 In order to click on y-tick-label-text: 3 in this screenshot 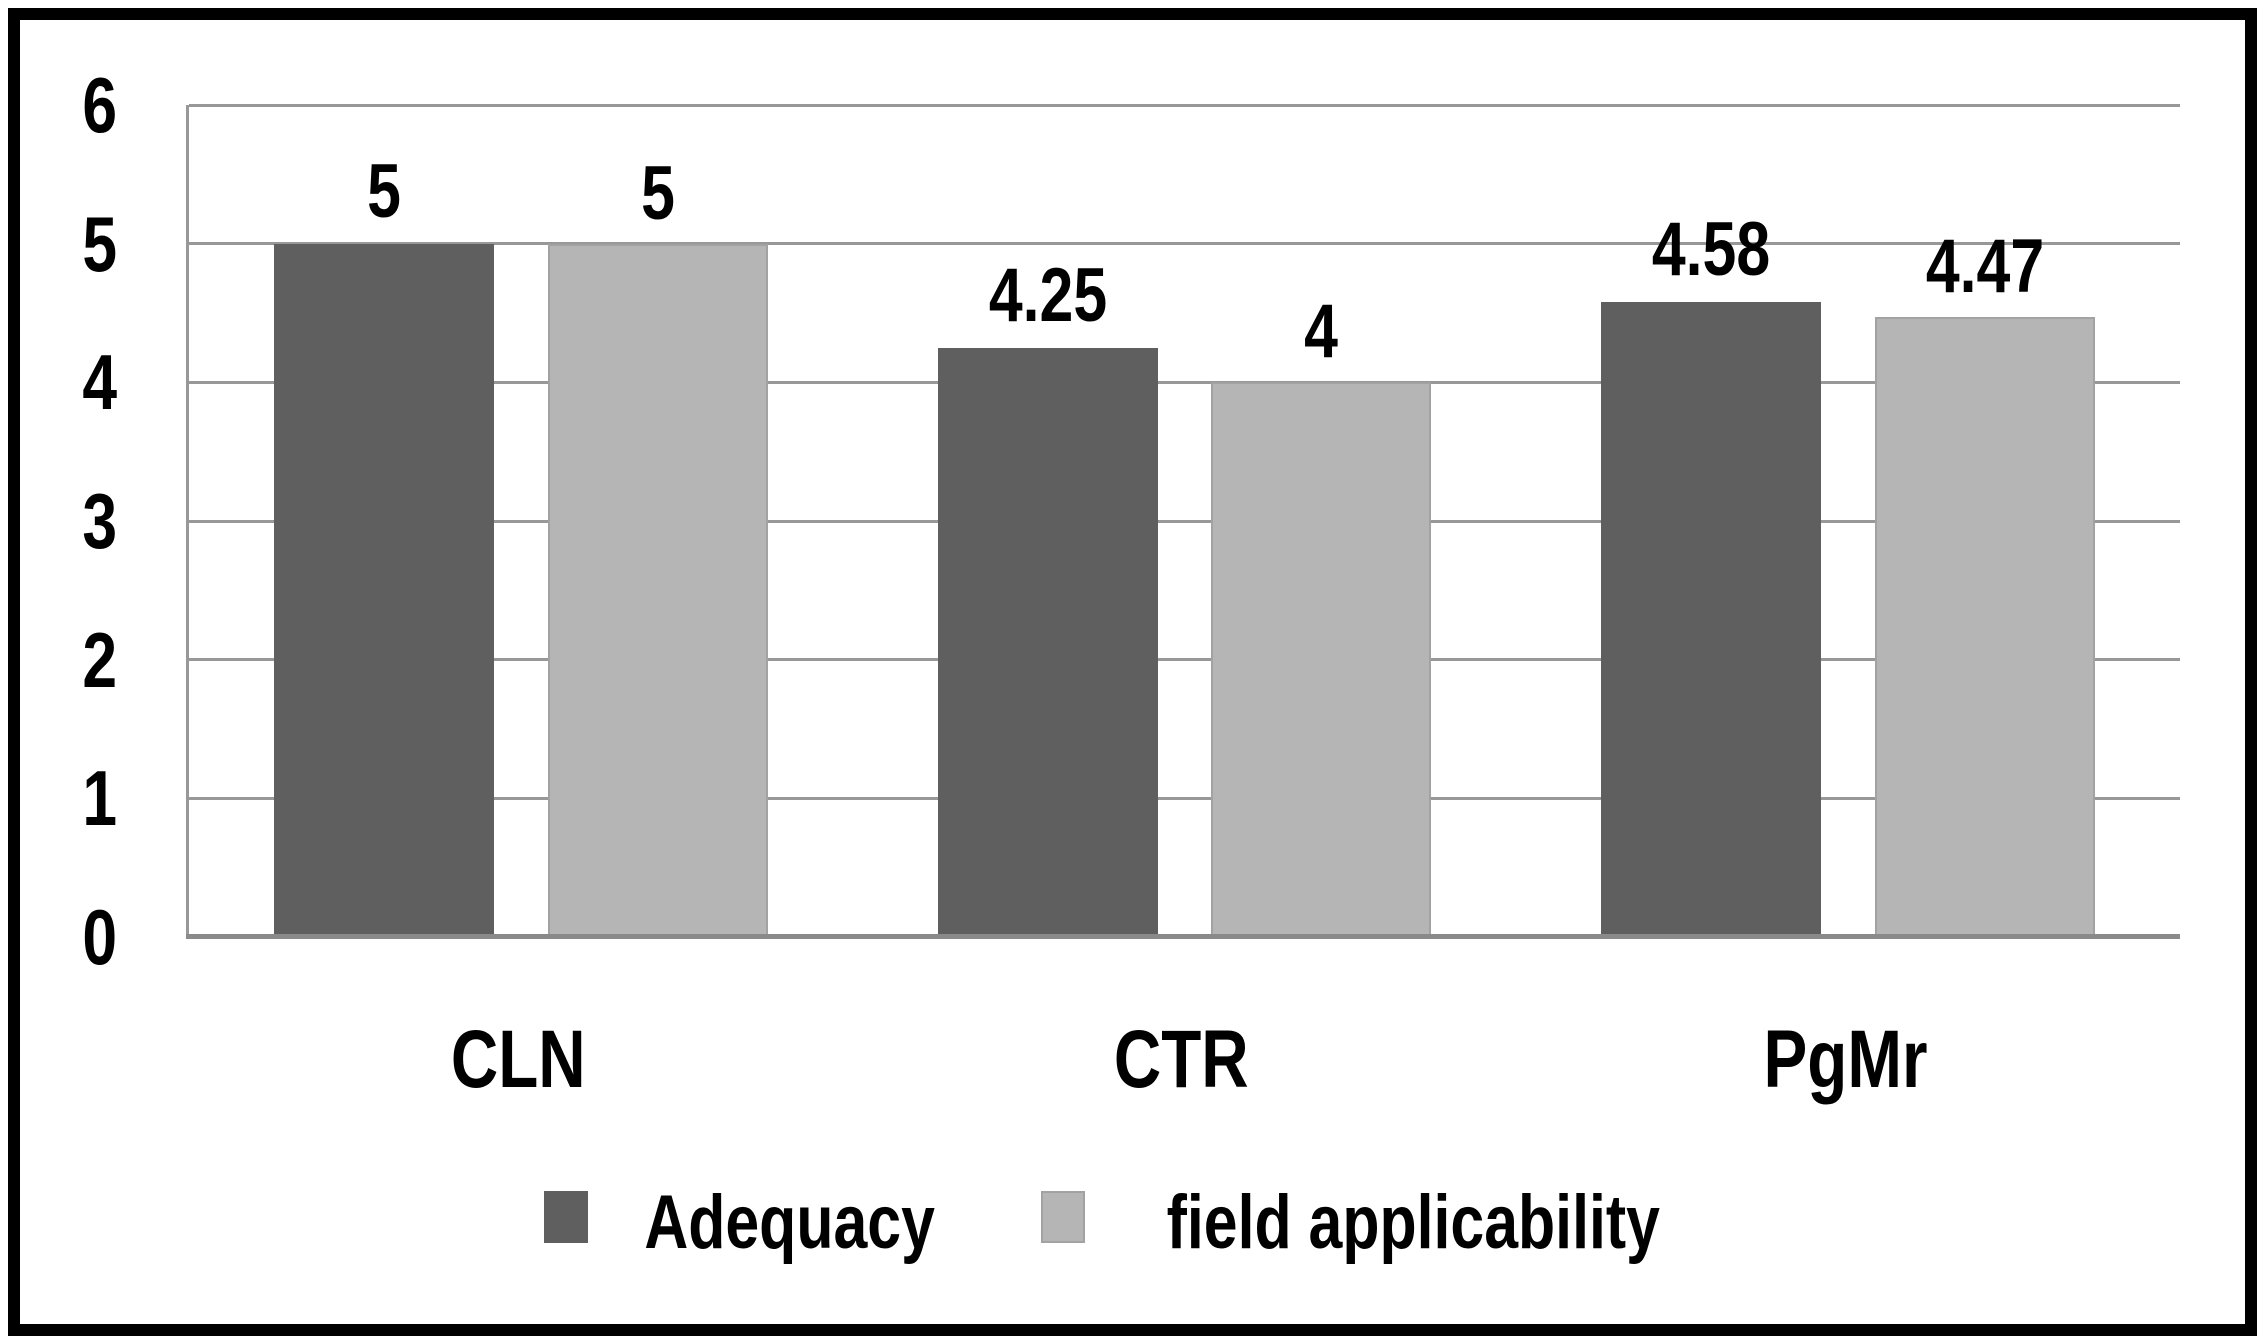, I will do `click(100, 521)`.